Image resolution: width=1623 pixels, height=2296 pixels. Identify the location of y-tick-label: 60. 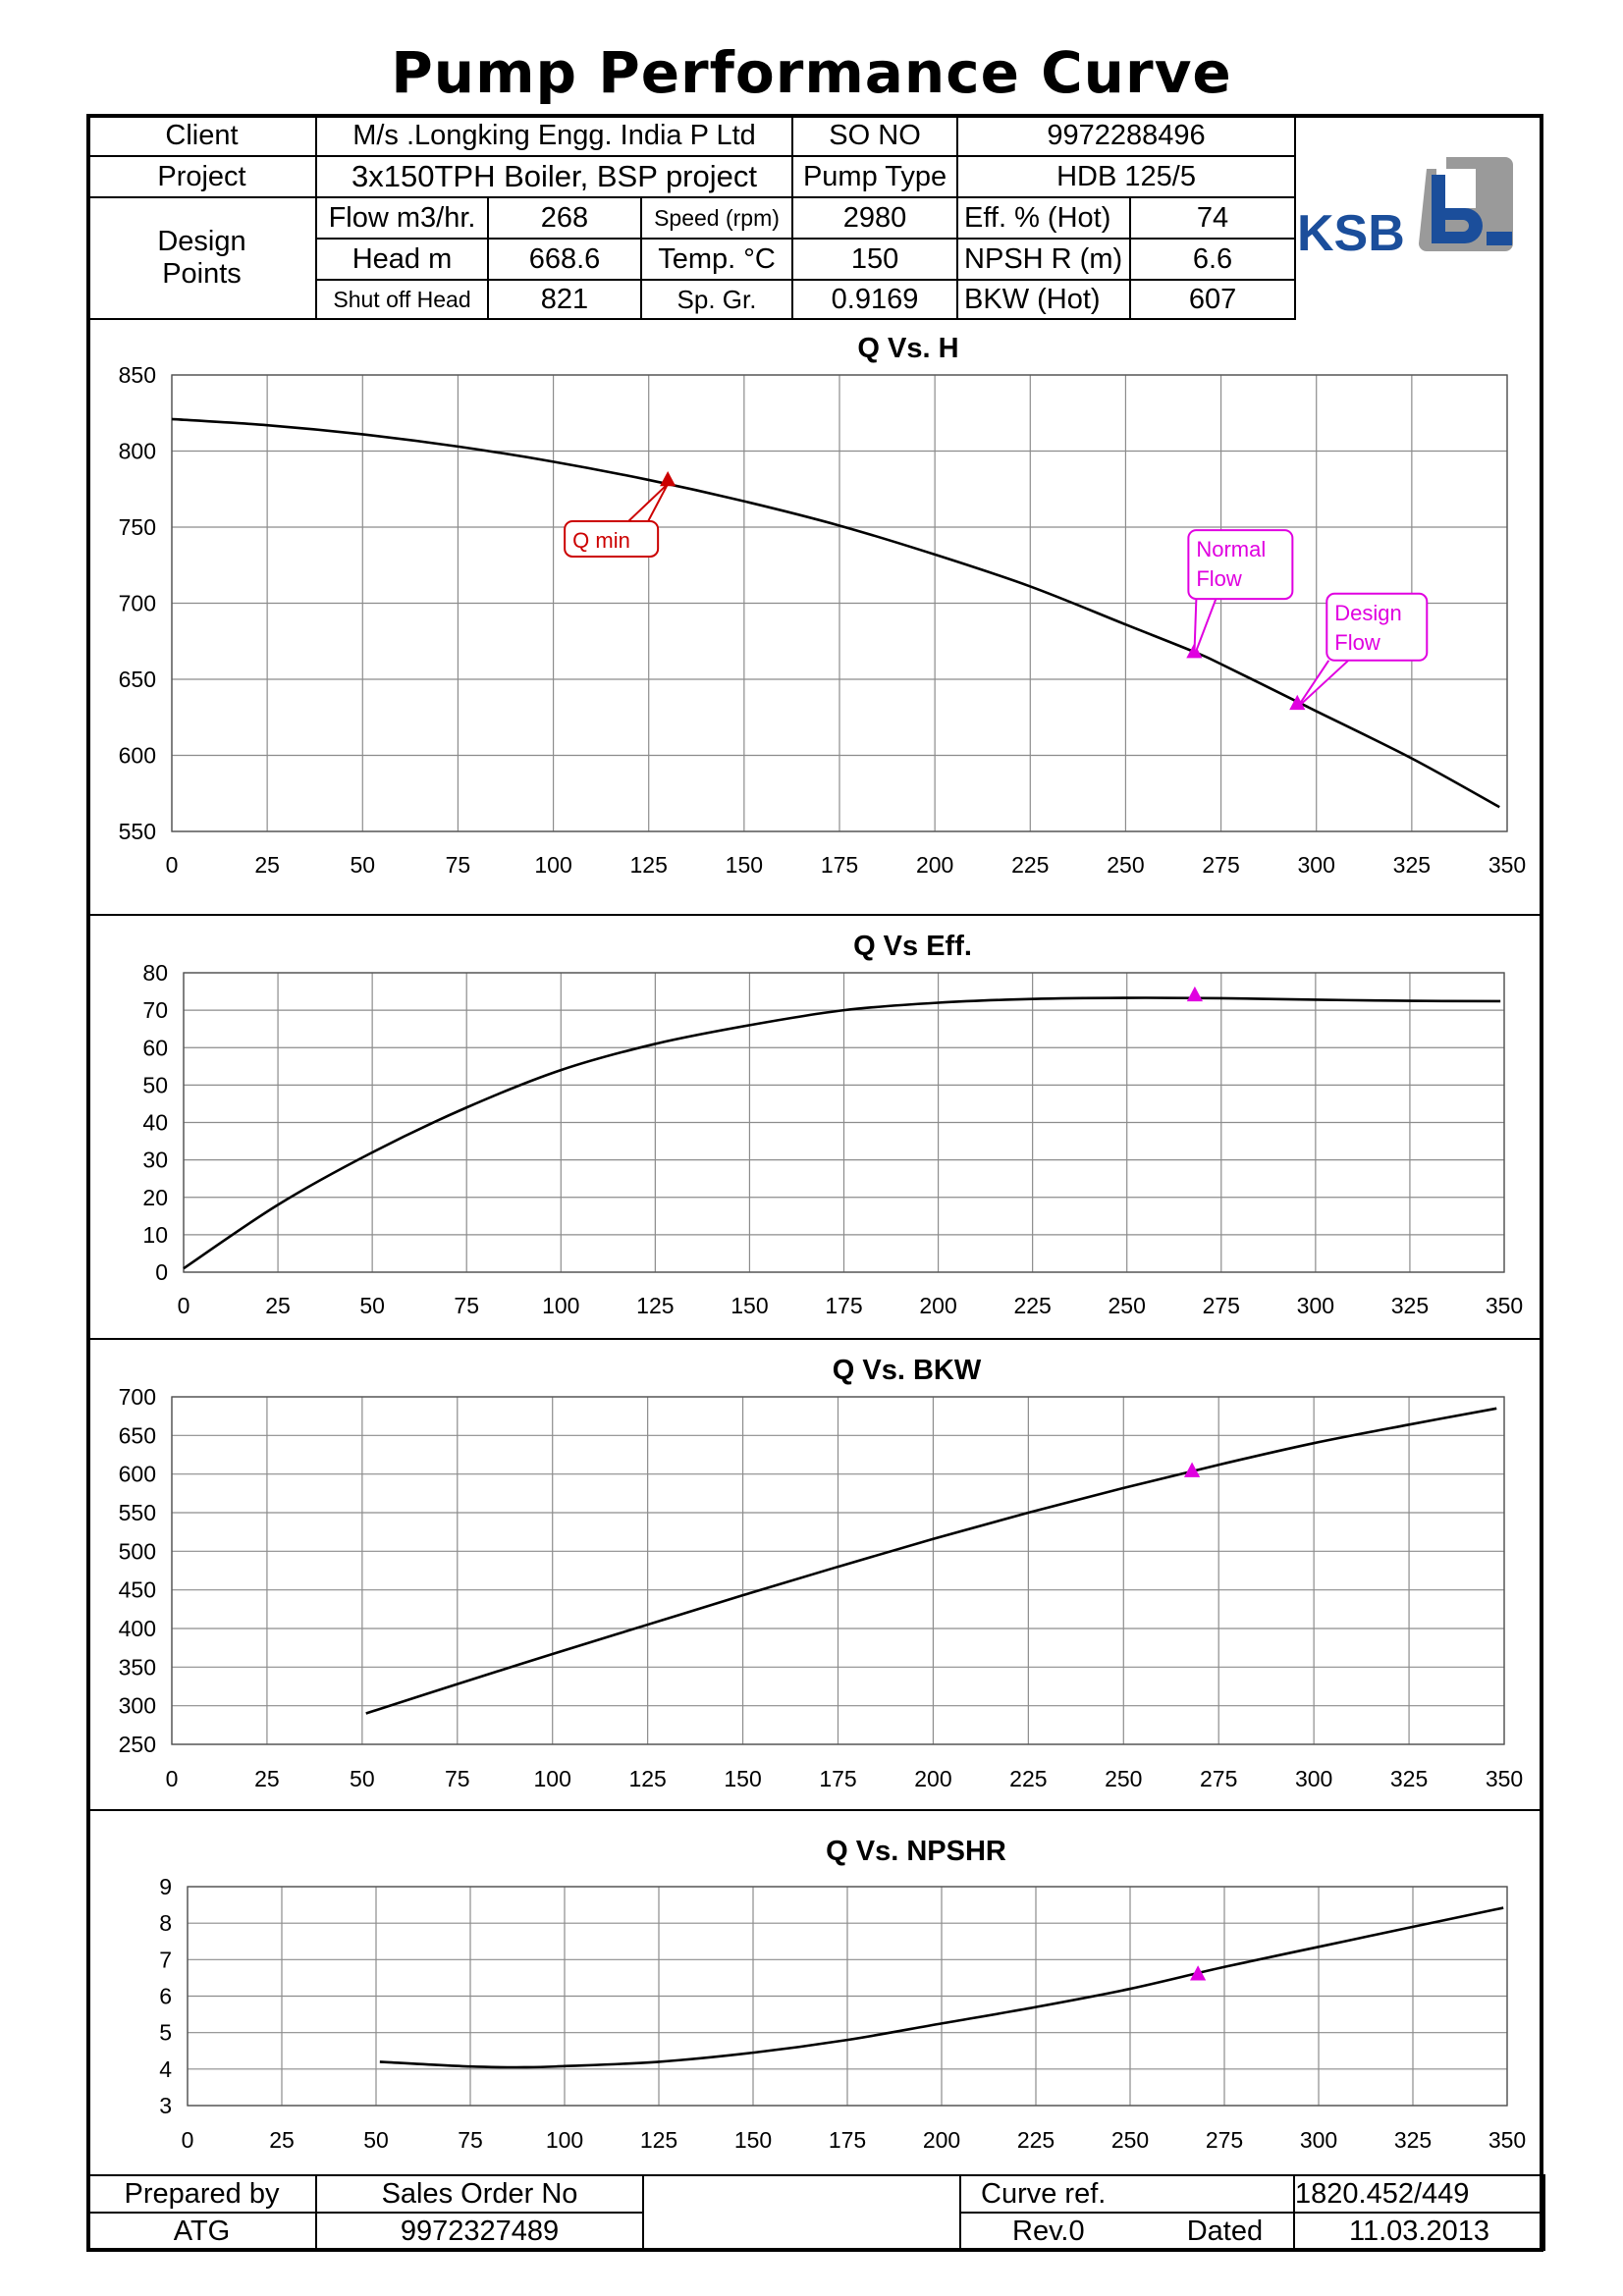
(155, 1048).